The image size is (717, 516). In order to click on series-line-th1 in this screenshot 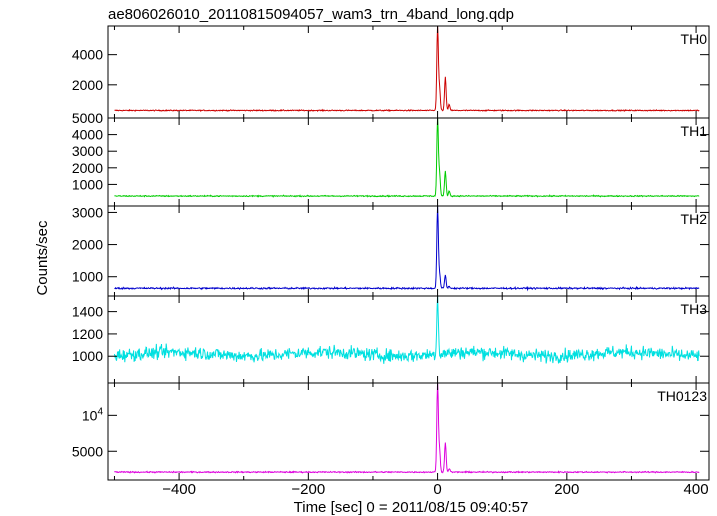, I will do `click(407, 158)`.